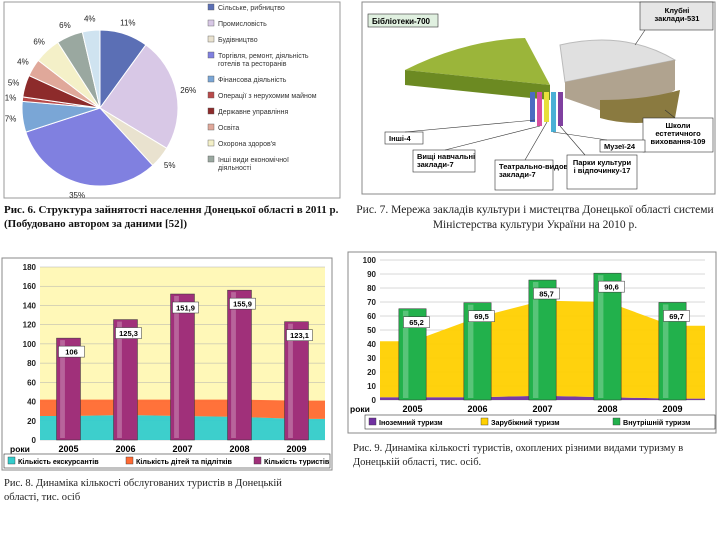 This screenshot has height=540, width=720. I want to click on fig6-legend-label: Промисловість, so click(242, 24).